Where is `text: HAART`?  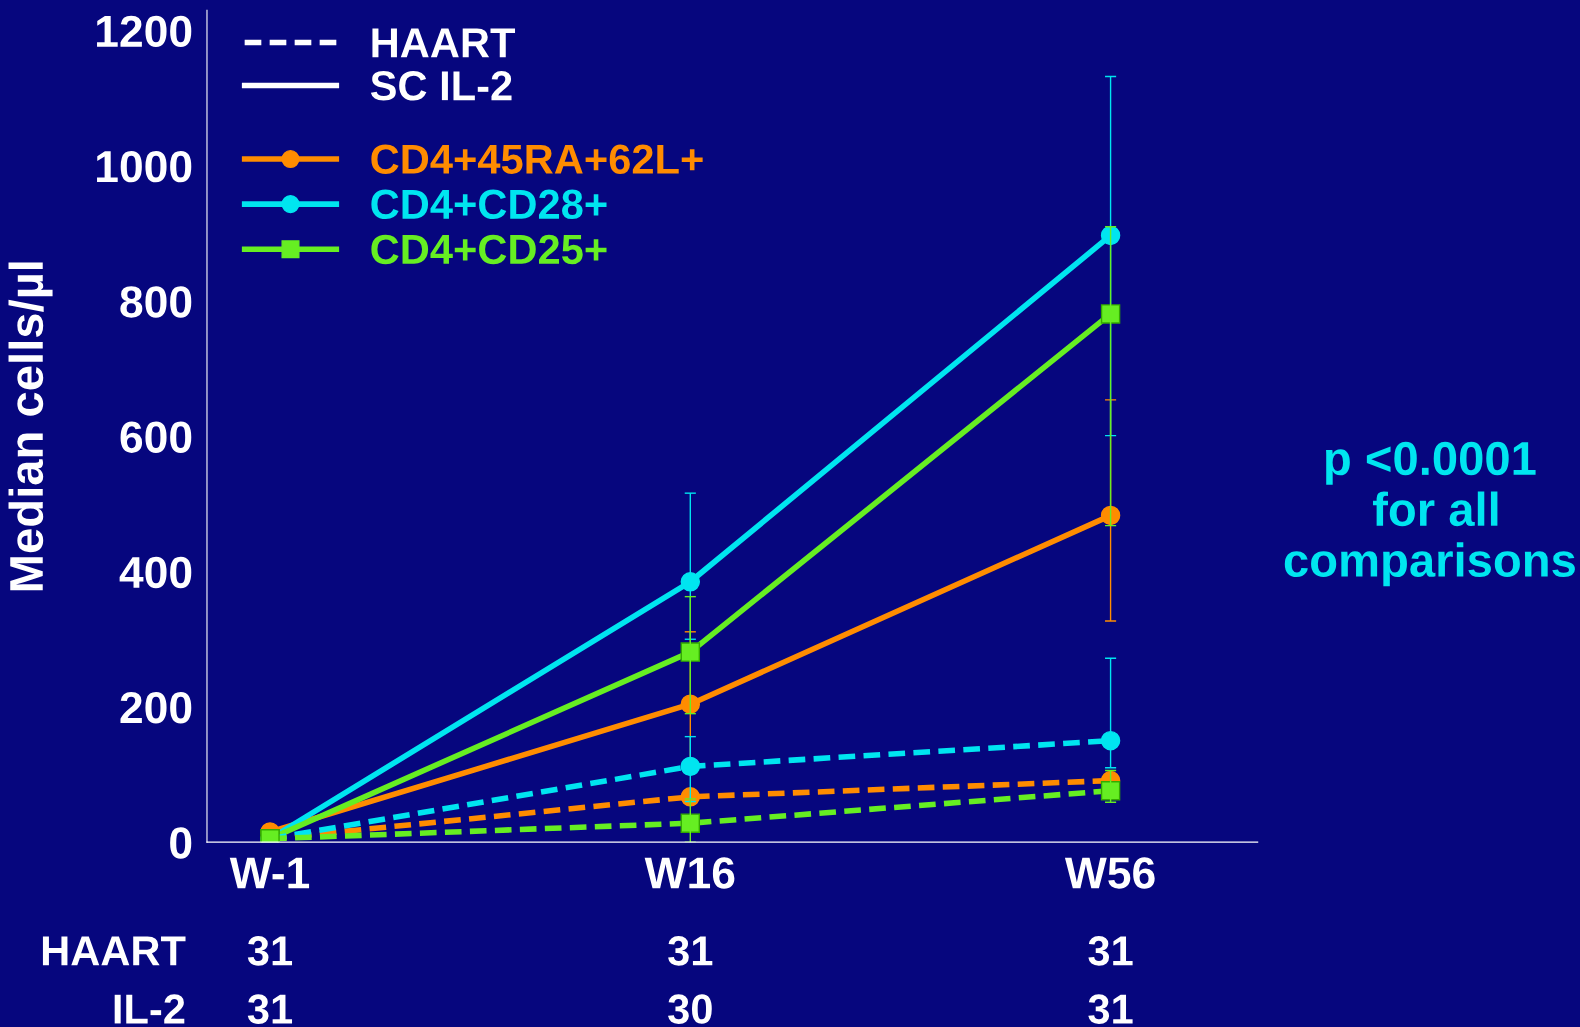
text: HAART is located at coordinates (114, 951).